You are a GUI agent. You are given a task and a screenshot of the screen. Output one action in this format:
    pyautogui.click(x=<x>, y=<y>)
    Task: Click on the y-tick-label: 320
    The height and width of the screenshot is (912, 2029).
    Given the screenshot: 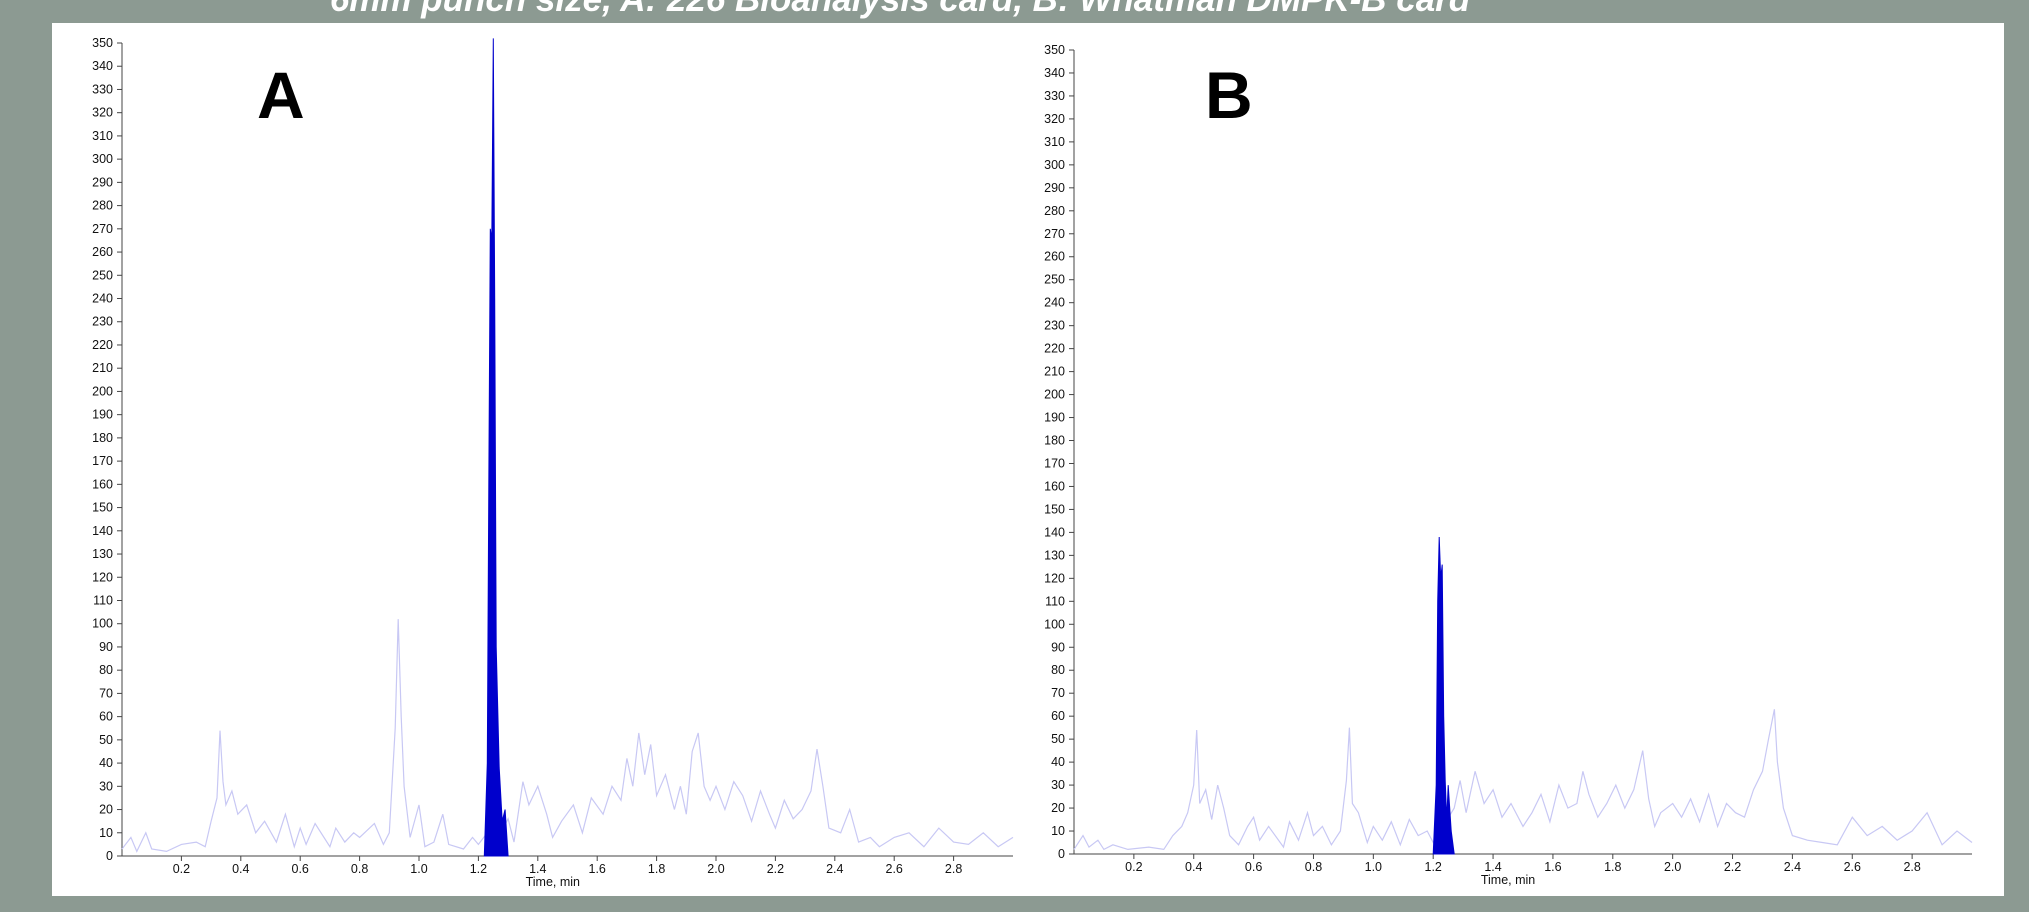 What is the action you would take?
    pyautogui.click(x=102, y=113)
    